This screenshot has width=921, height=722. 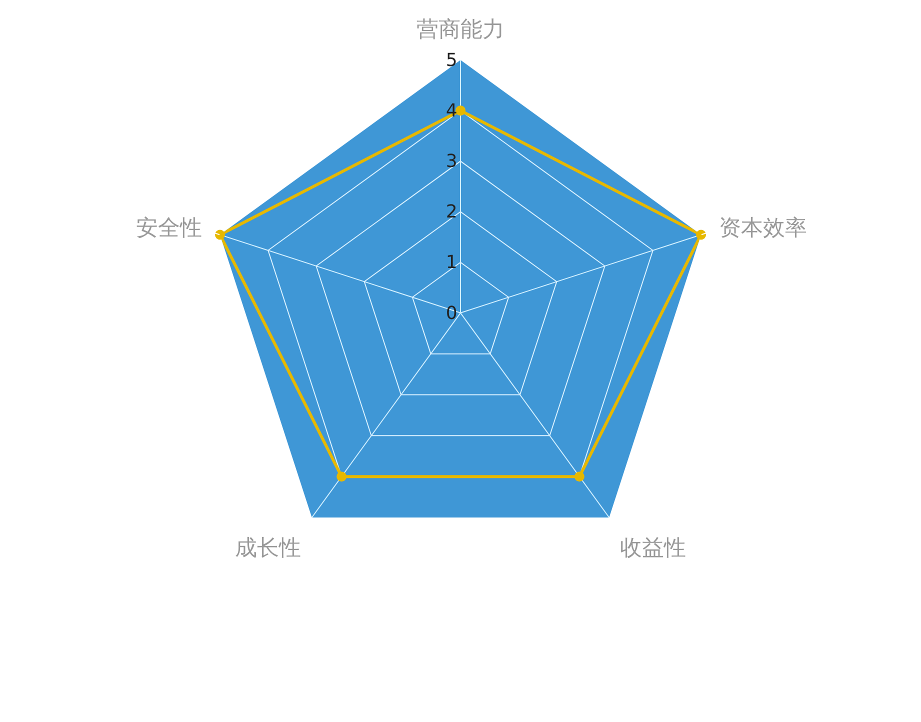 What do you see at coordinates (452, 263) in the screenshot?
I see `y-tick-label: 1` at bounding box center [452, 263].